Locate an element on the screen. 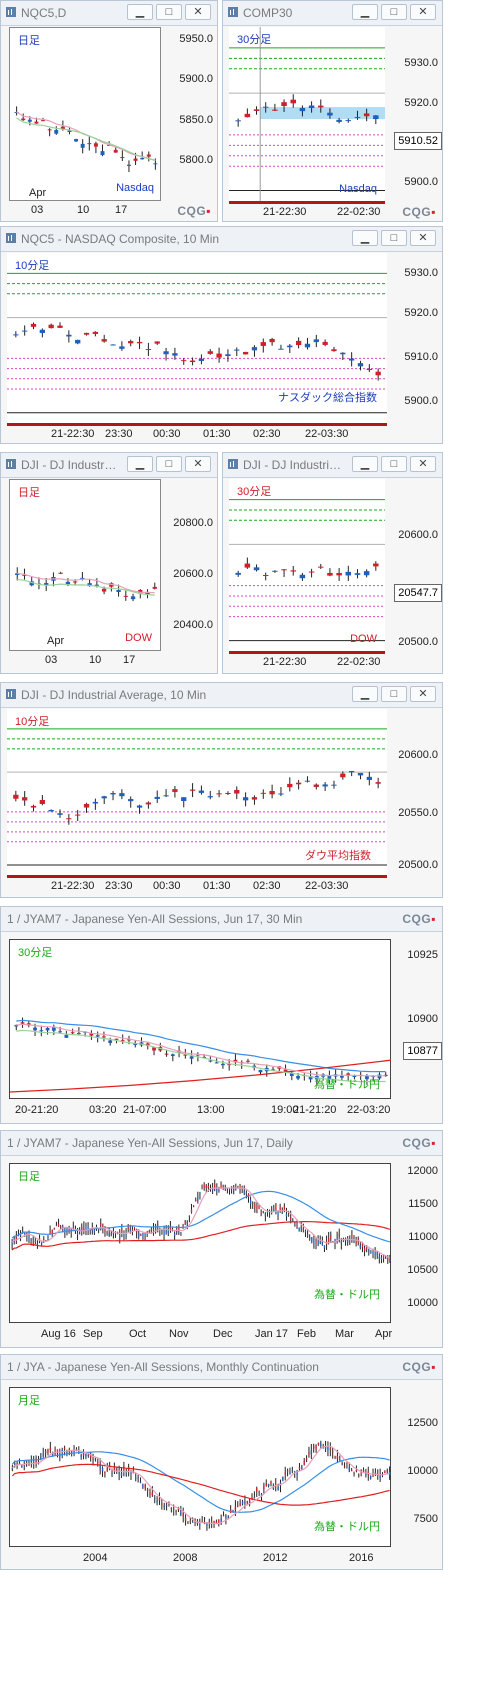  price-plot: 日足 DOW is located at coordinates (85, 565).